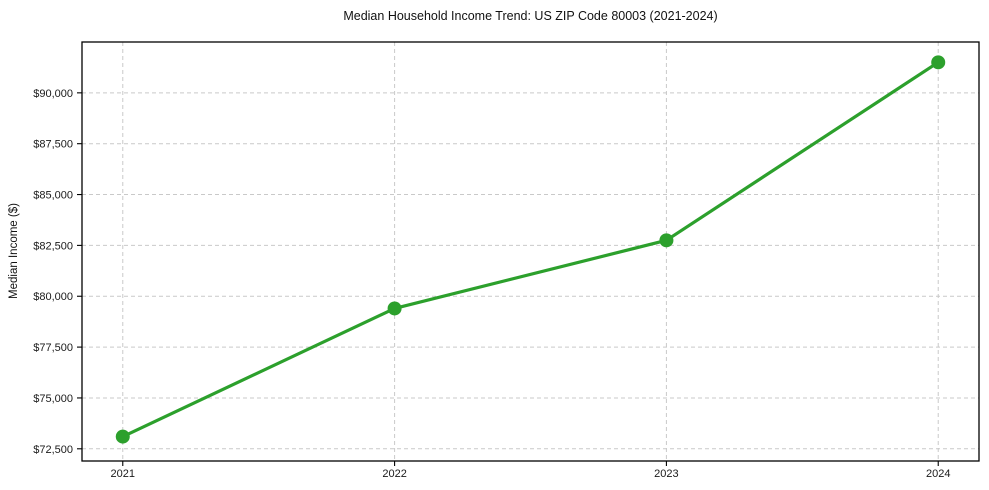 Image resolution: width=989 pixels, height=490 pixels. Describe the element at coordinates (123, 474) in the screenshot. I see `x-tick-label: 2021` at that location.